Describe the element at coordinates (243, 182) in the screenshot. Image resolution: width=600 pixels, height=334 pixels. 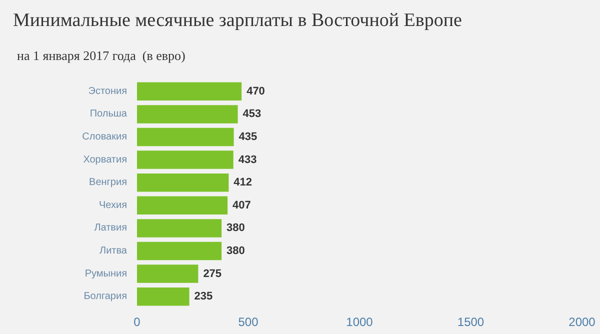
I see `data-label: 412` at that location.